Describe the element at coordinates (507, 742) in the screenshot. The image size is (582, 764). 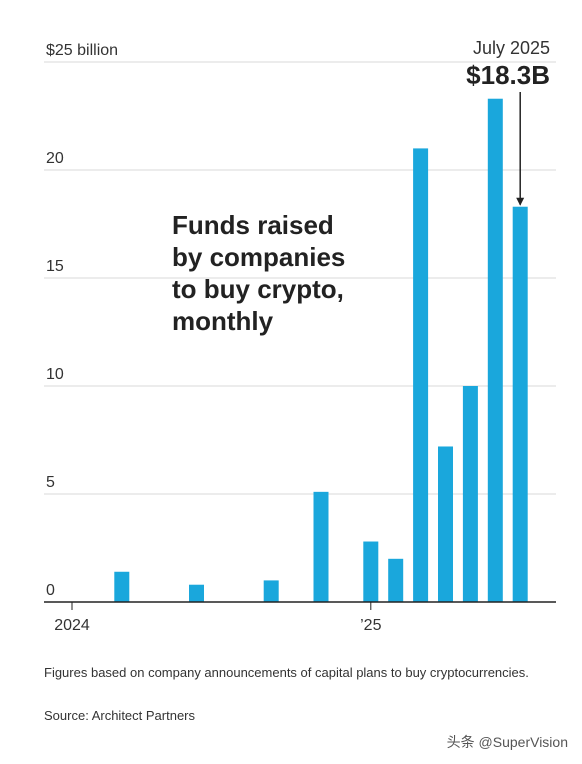
I see `watermark-text: 头条 @SuperVision` at that location.